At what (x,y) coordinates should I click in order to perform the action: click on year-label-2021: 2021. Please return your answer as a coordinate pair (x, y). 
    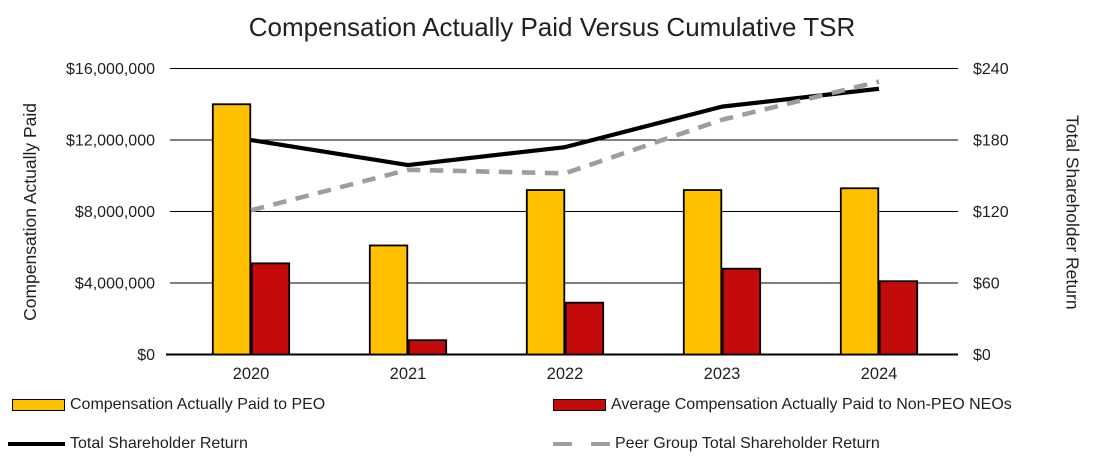
    Looking at the image, I should click on (408, 374).